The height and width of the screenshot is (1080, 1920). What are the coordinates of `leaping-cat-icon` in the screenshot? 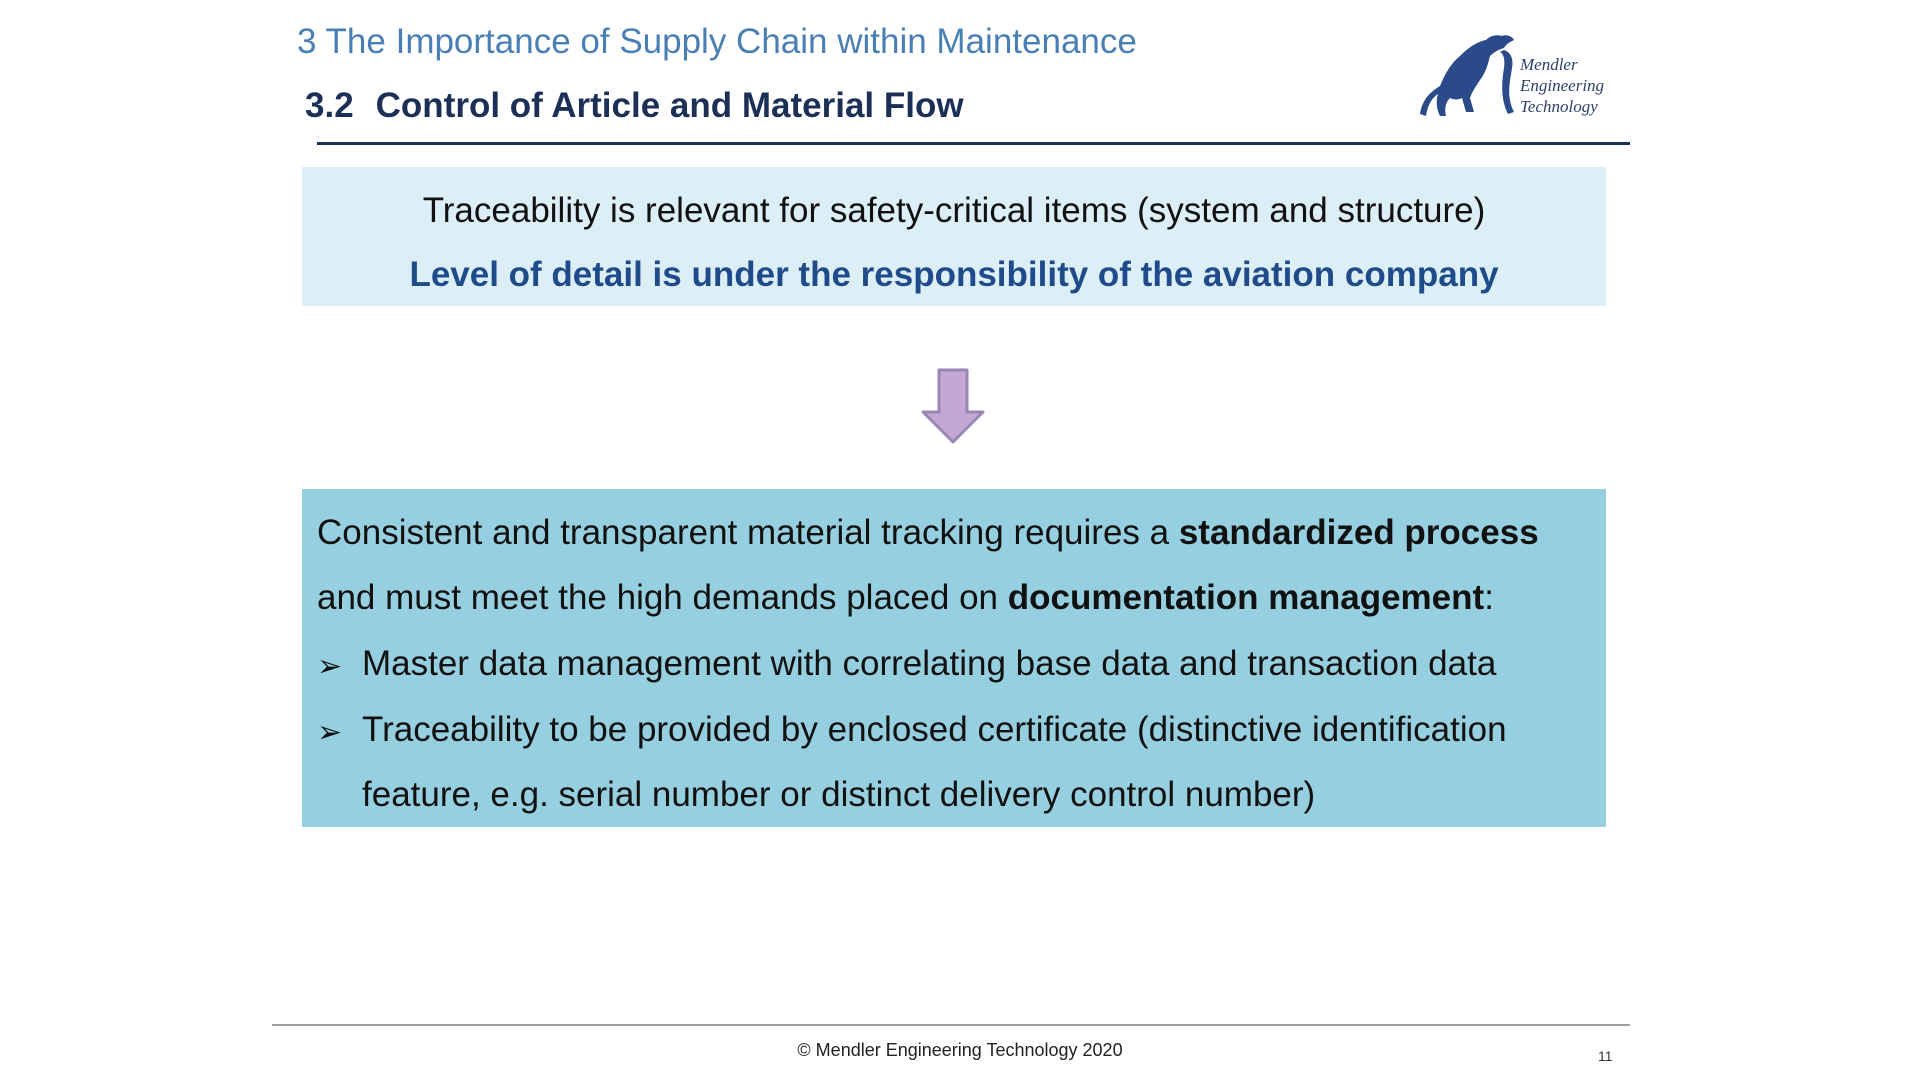 It's located at (1467, 75).